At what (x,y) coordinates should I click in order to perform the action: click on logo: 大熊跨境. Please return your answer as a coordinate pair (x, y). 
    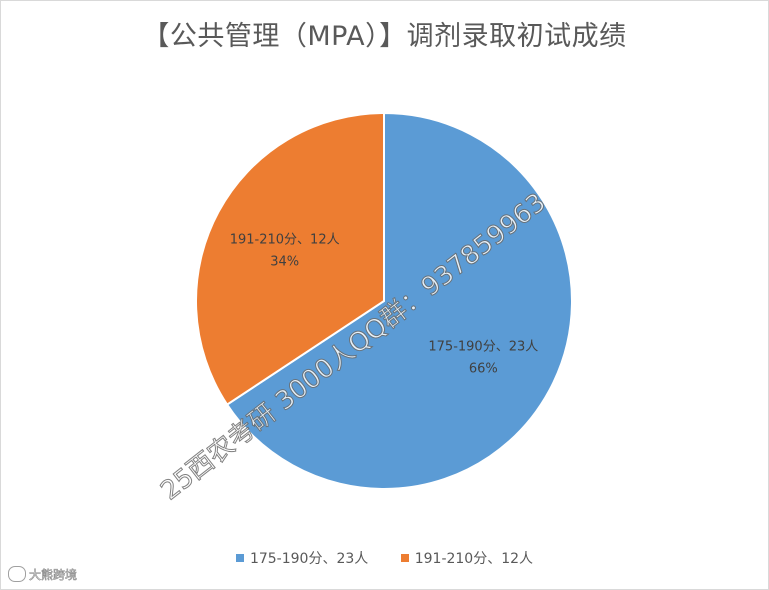
    Looking at the image, I should click on (42, 574).